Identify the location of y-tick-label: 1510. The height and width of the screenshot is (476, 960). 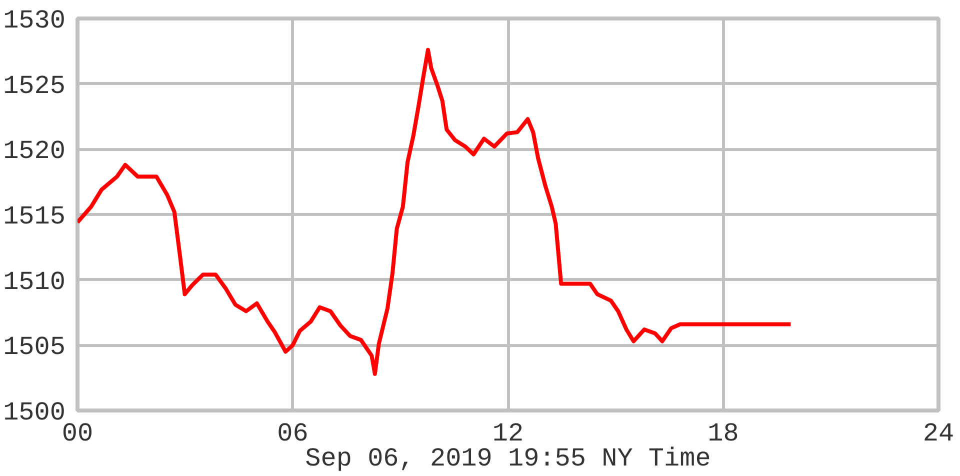
(34, 281).